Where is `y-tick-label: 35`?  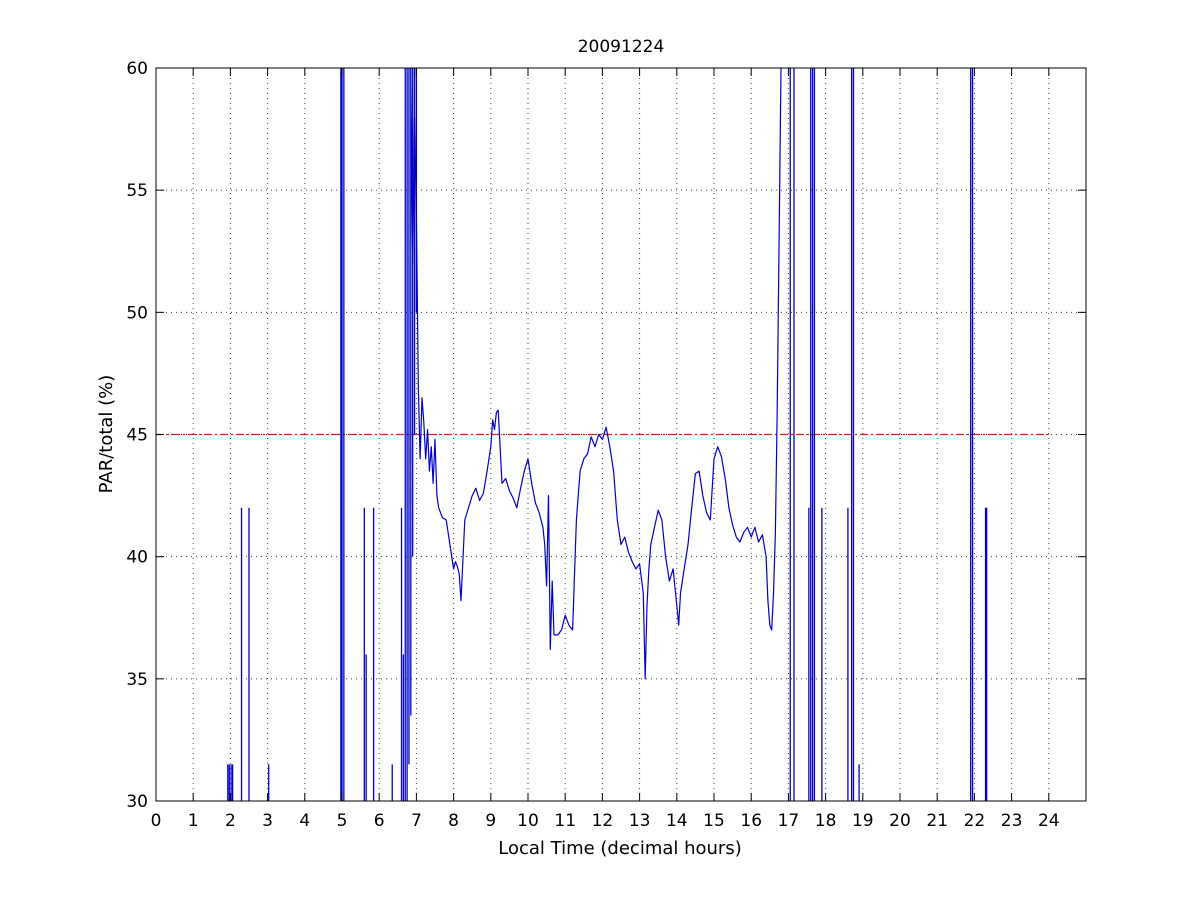 y-tick-label: 35 is located at coordinates (137, 680).